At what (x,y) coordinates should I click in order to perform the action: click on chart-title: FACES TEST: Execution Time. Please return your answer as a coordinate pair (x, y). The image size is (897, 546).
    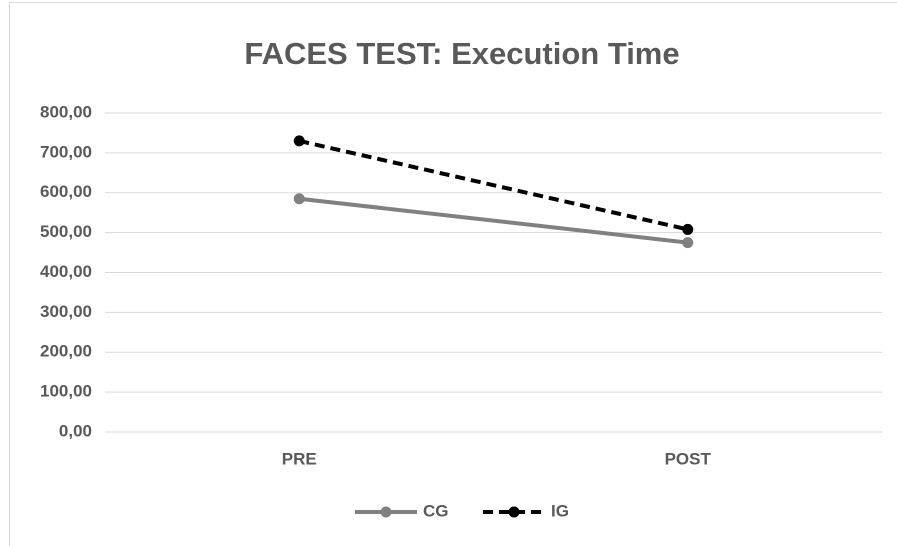
    Looking at the image, I should click on (461, 53).